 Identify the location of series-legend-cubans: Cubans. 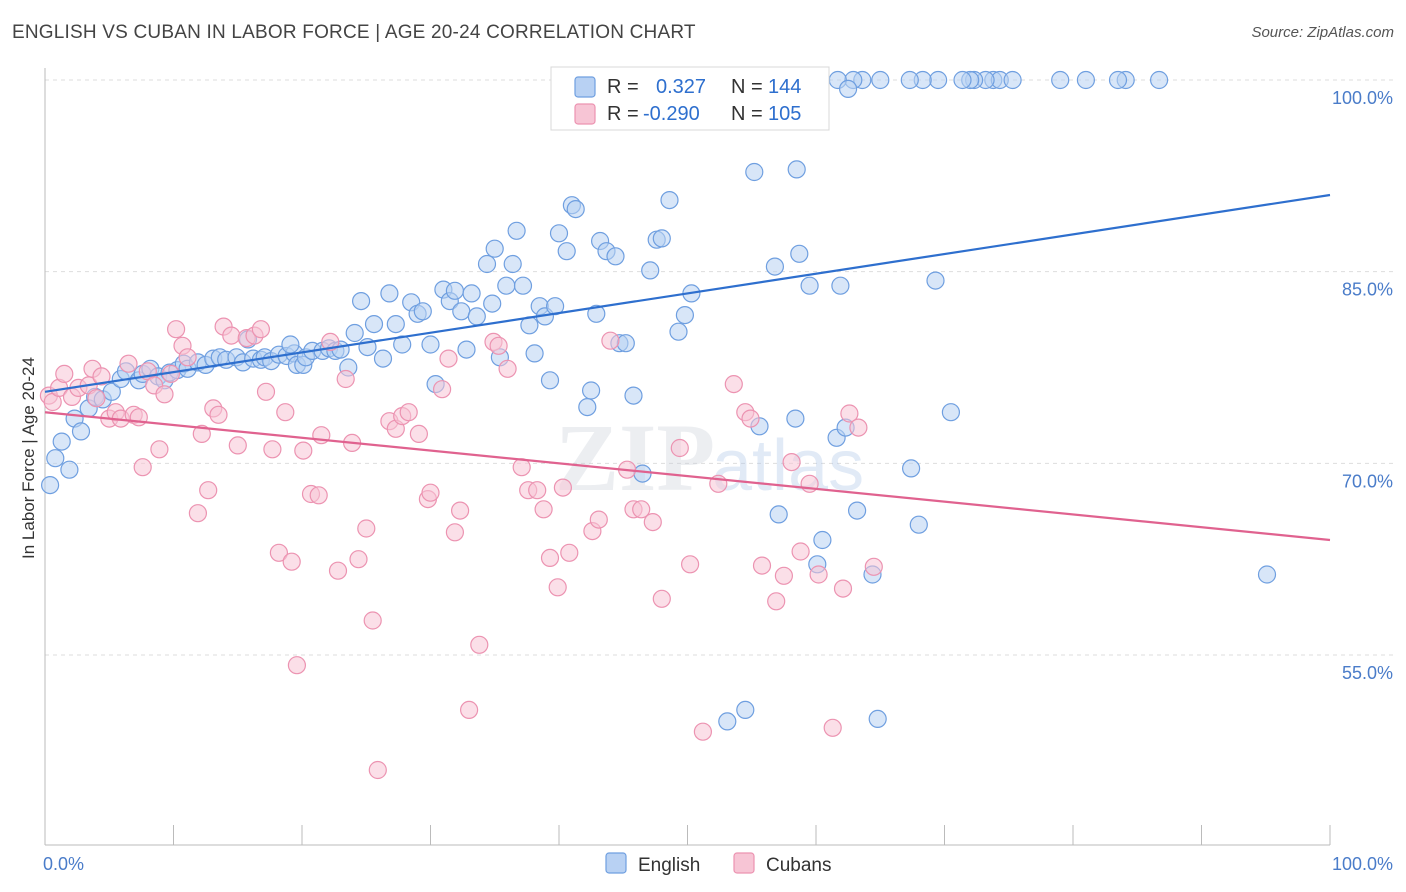
(799, 865).